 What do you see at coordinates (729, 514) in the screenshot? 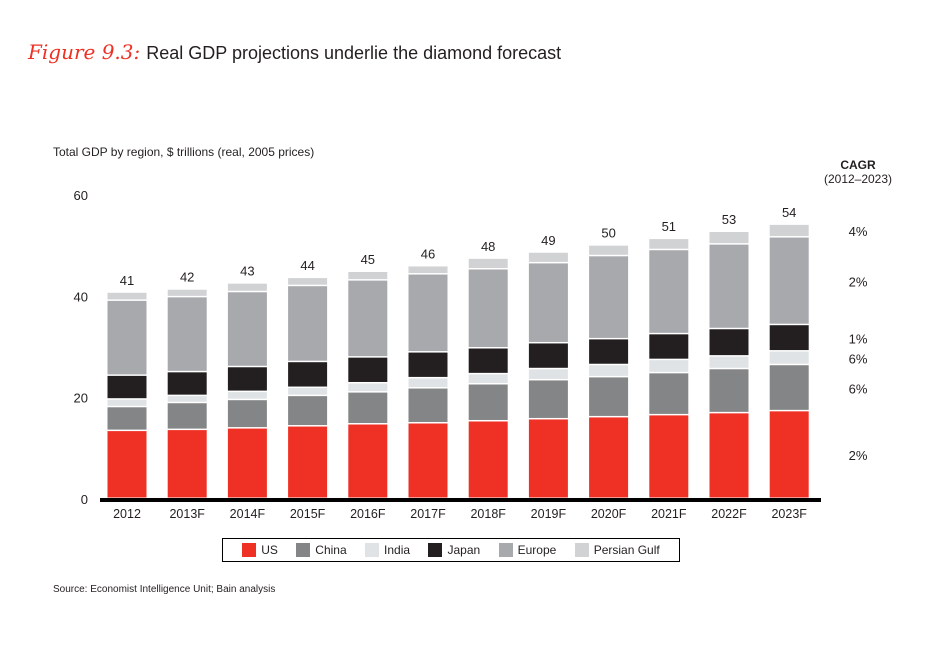
I see `x-tick-label: 2022F` at bounding box center [729, 514].